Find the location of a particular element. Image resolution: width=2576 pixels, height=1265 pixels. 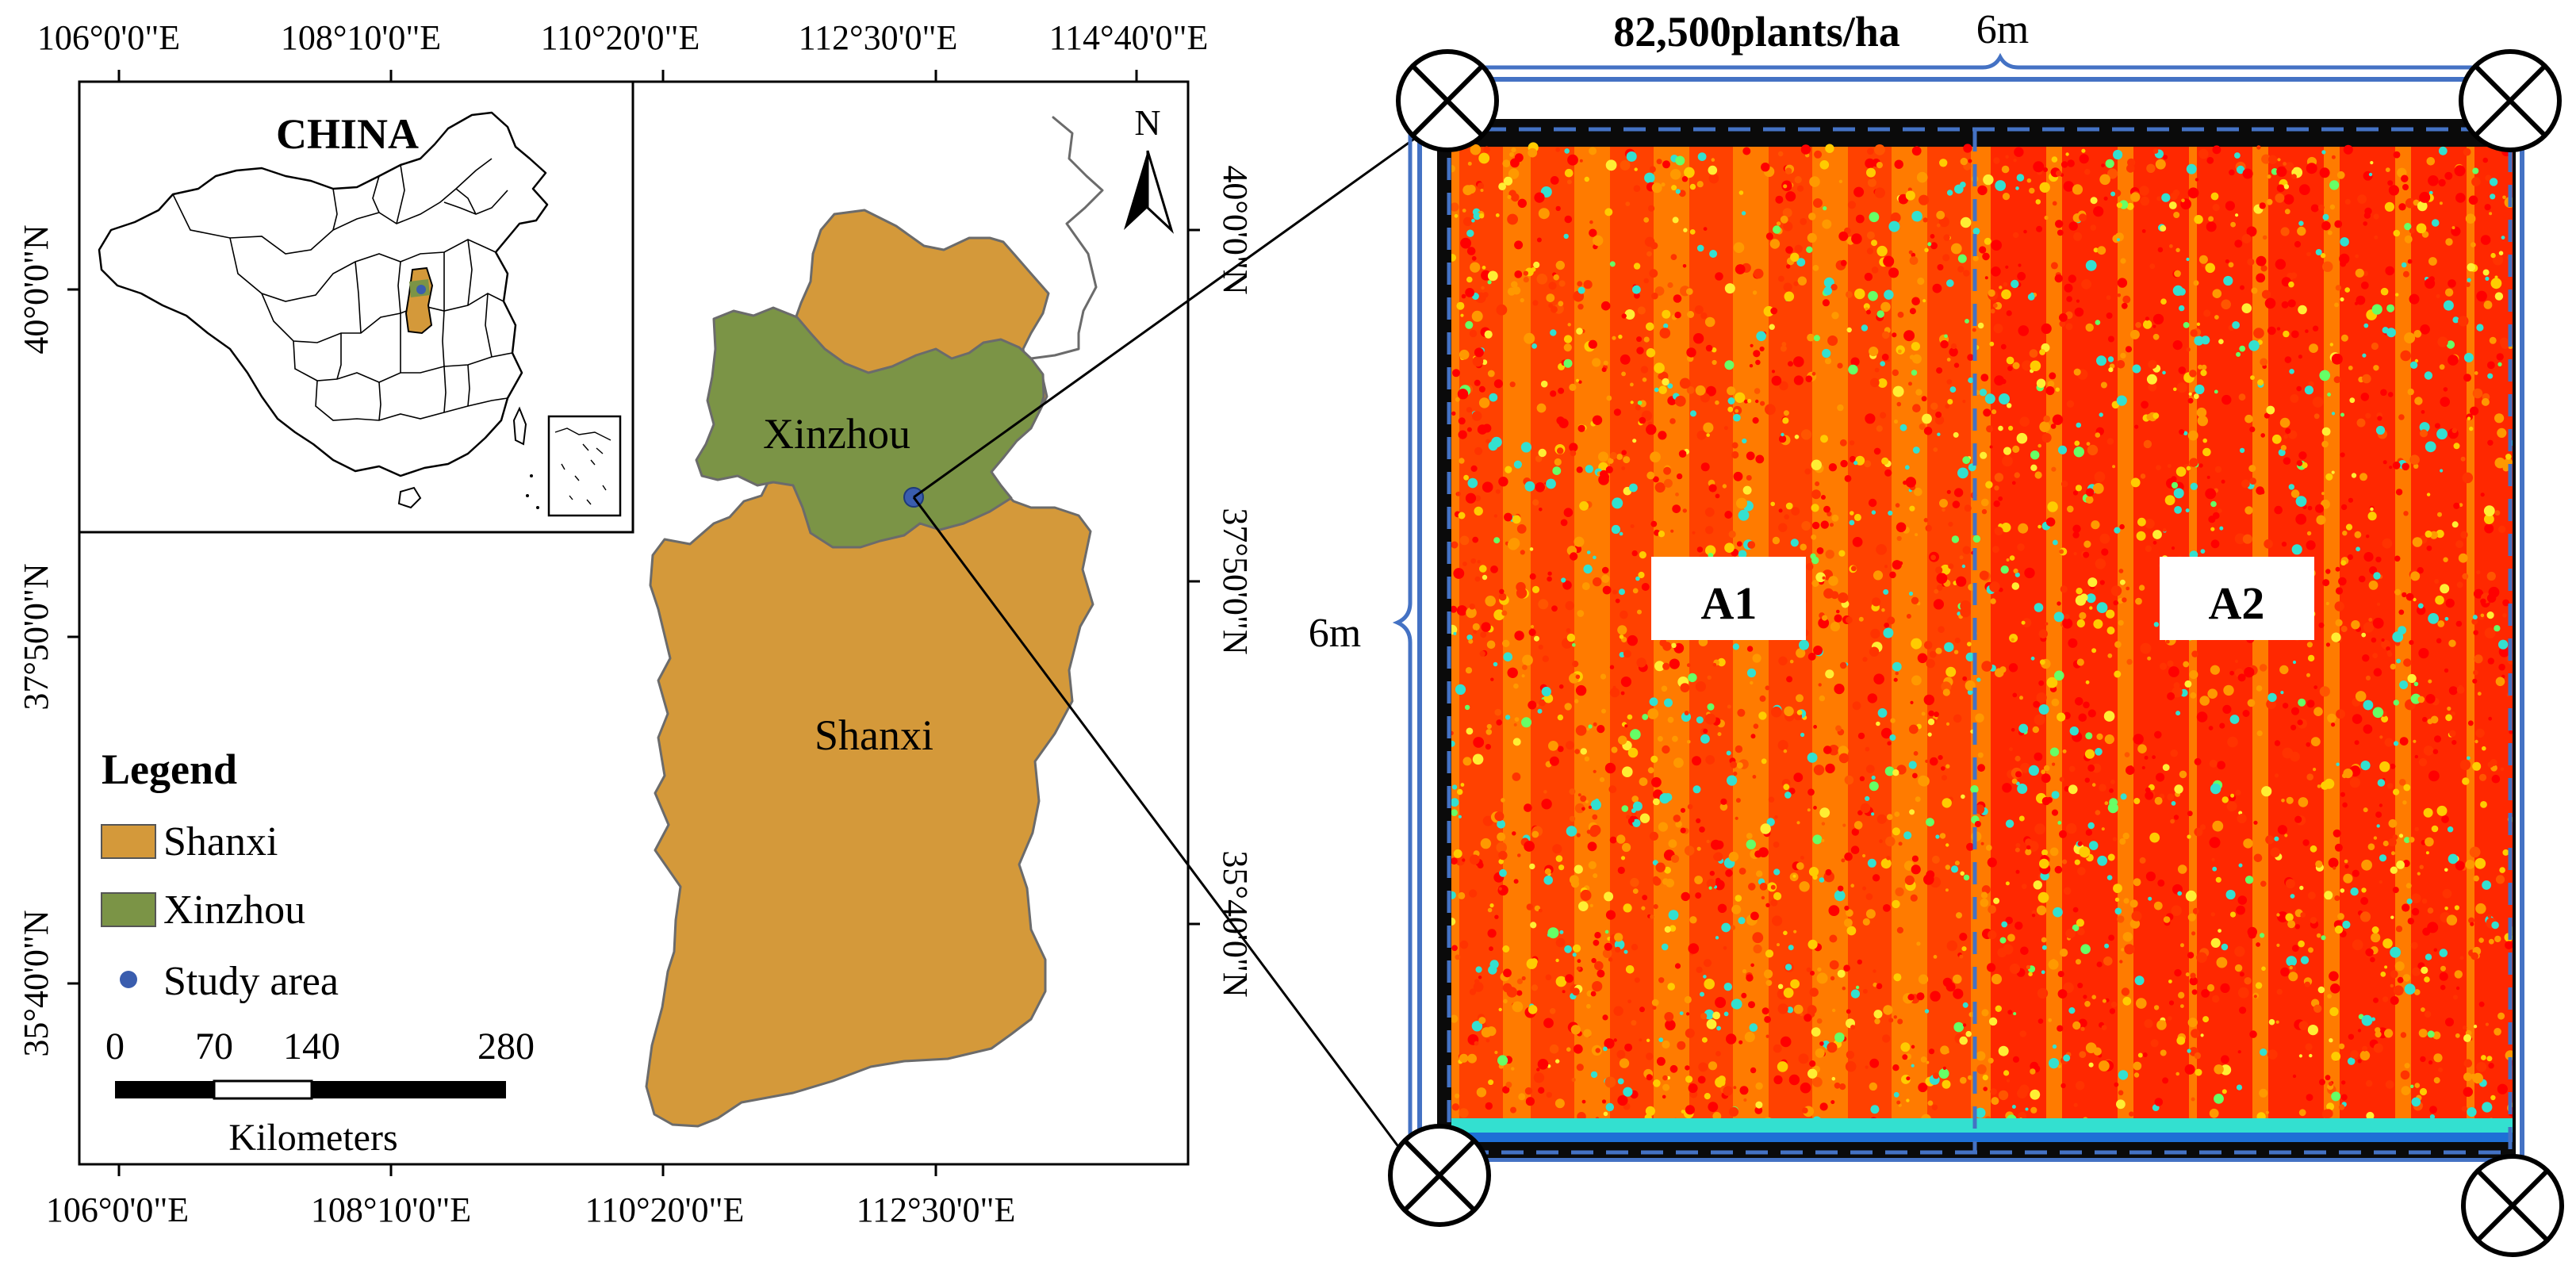

xinzhou-region is located at coordinates (870, 427).